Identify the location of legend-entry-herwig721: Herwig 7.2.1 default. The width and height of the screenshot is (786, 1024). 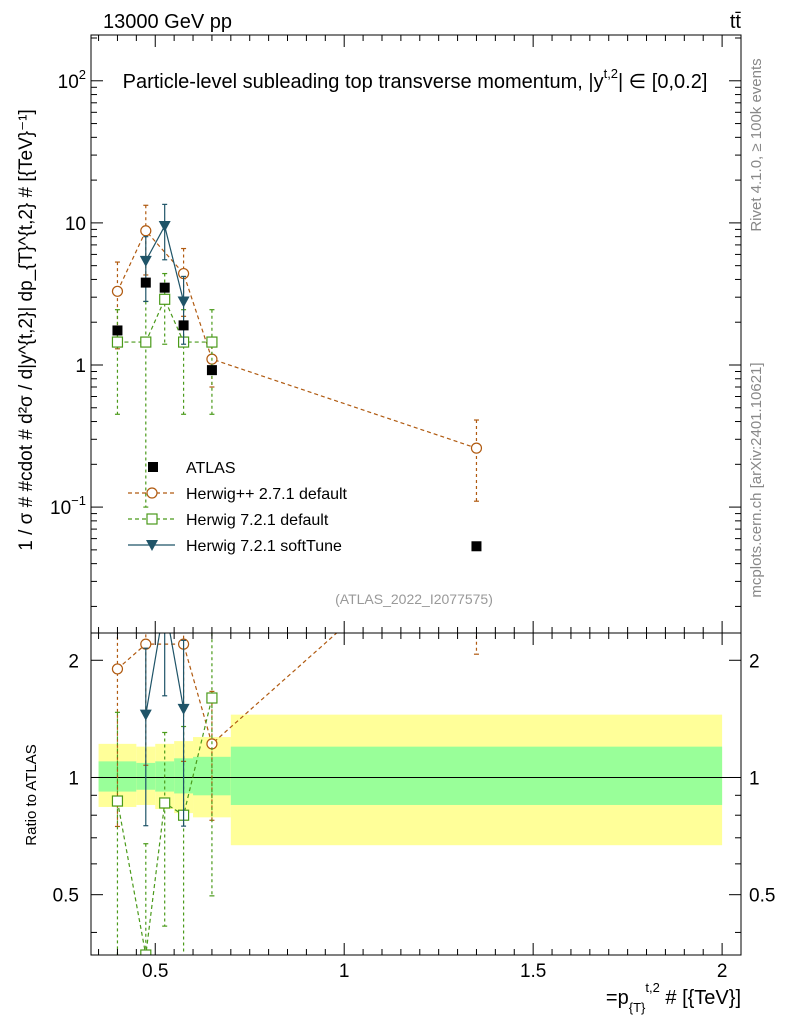
(228, 520).